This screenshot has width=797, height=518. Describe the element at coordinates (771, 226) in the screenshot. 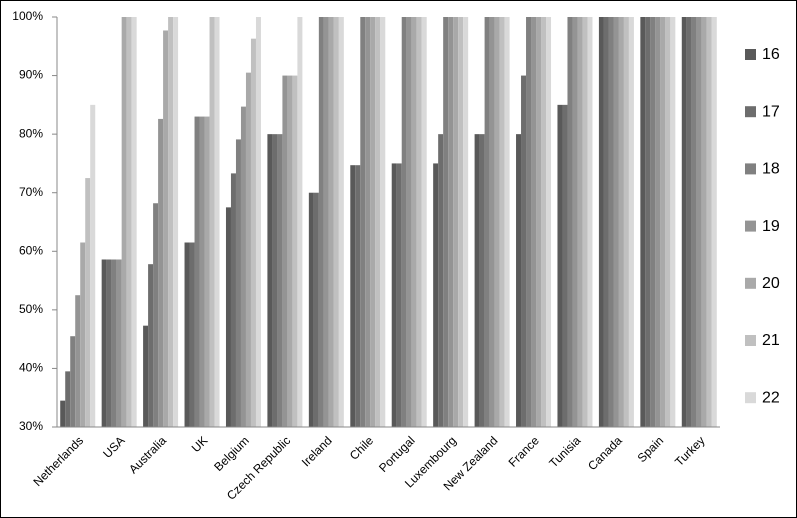

I see `legend-label: 19` at that location.